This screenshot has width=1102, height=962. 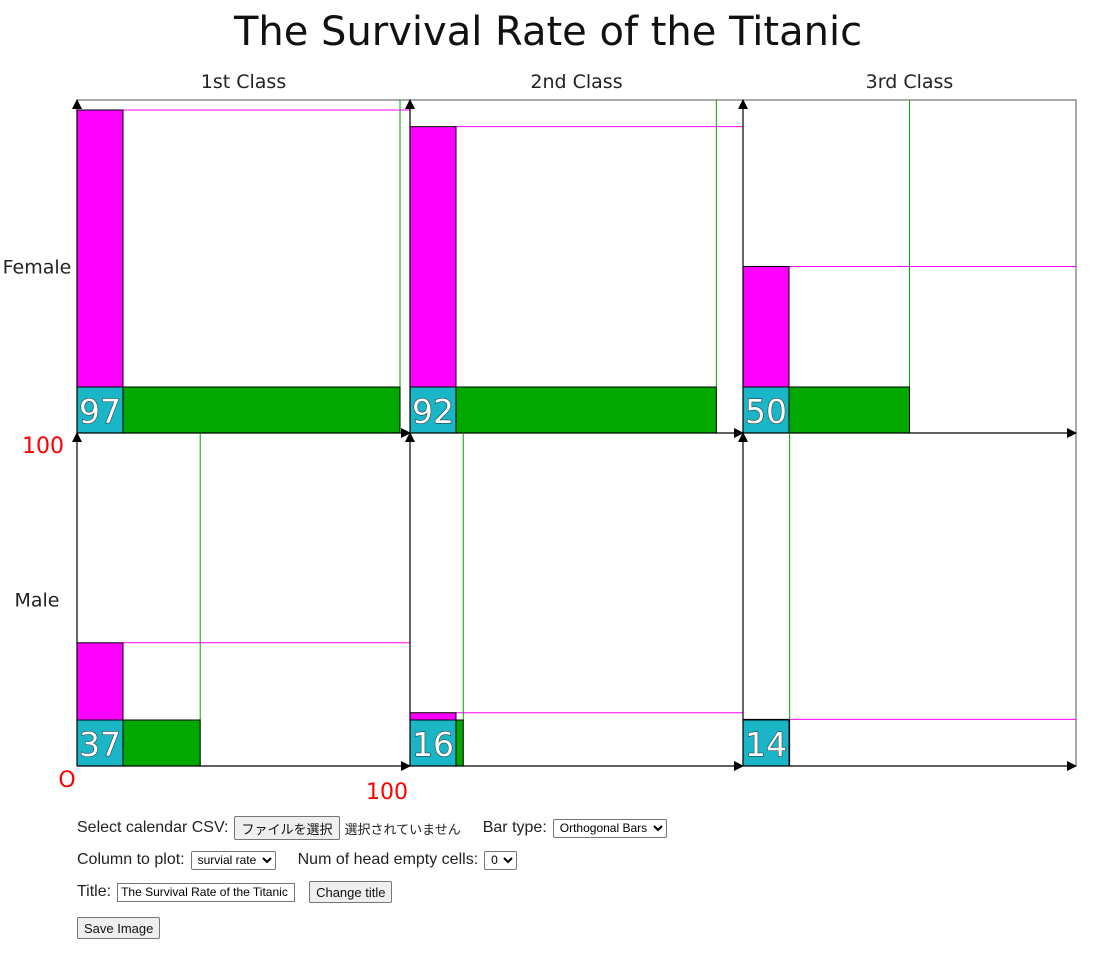 I want to click on bar-type-select: Orthogonal Bars, so click(x=609, y=828).